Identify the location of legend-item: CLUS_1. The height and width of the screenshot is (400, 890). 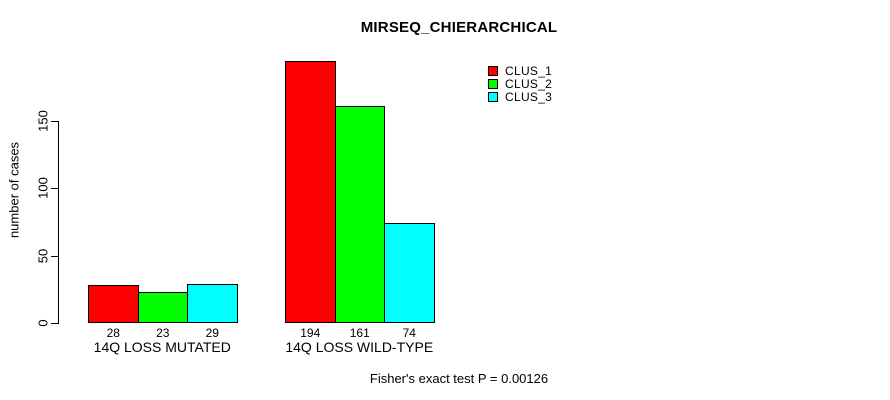
(520, 70).